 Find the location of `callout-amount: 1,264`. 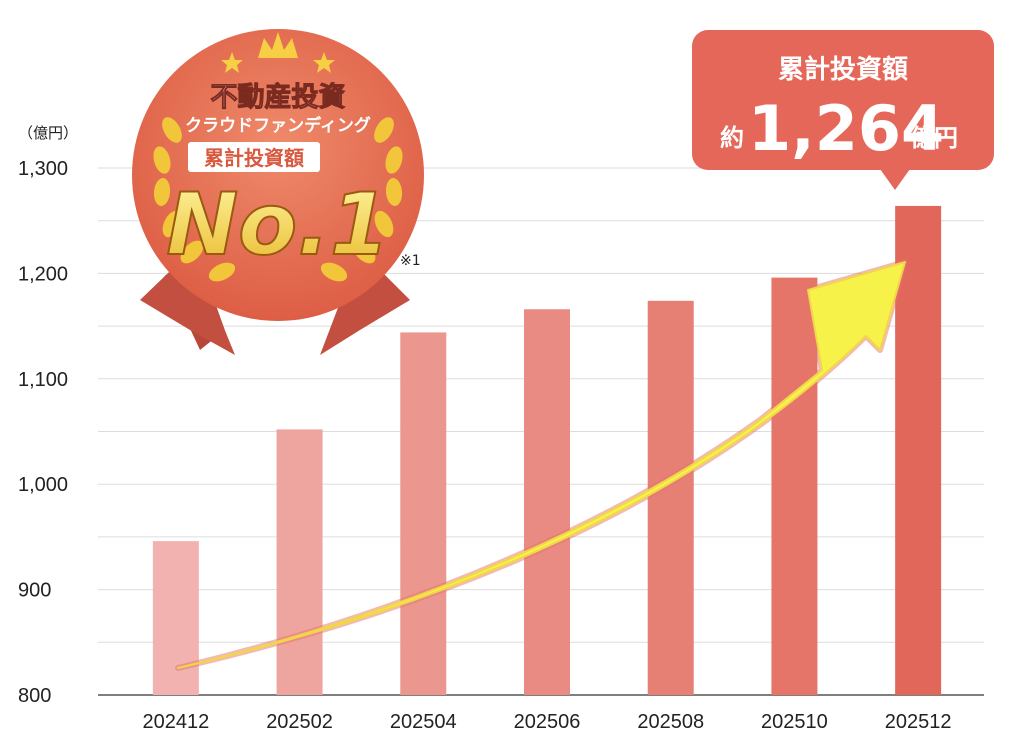

callout-amount: 1,264 is located at coordinates (846, 128).